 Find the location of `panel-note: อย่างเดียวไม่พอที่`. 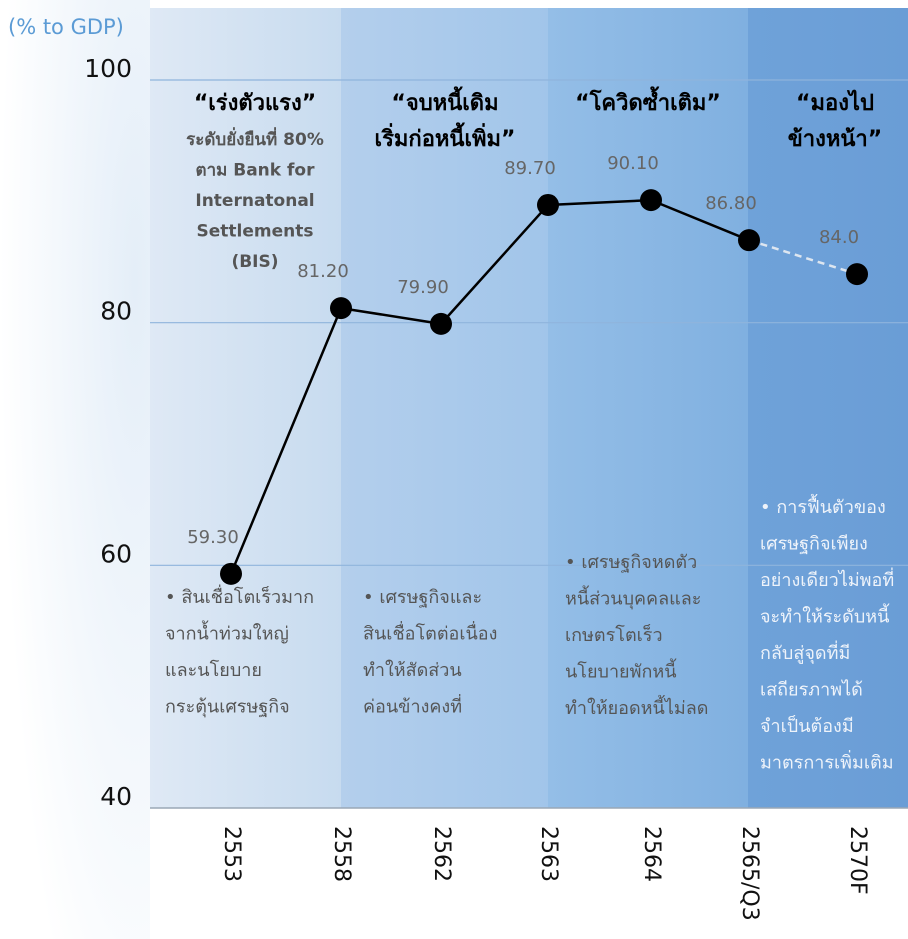

panel-note: อย่างเดียวไม่พอที่ is located at coordinates (827, 579).